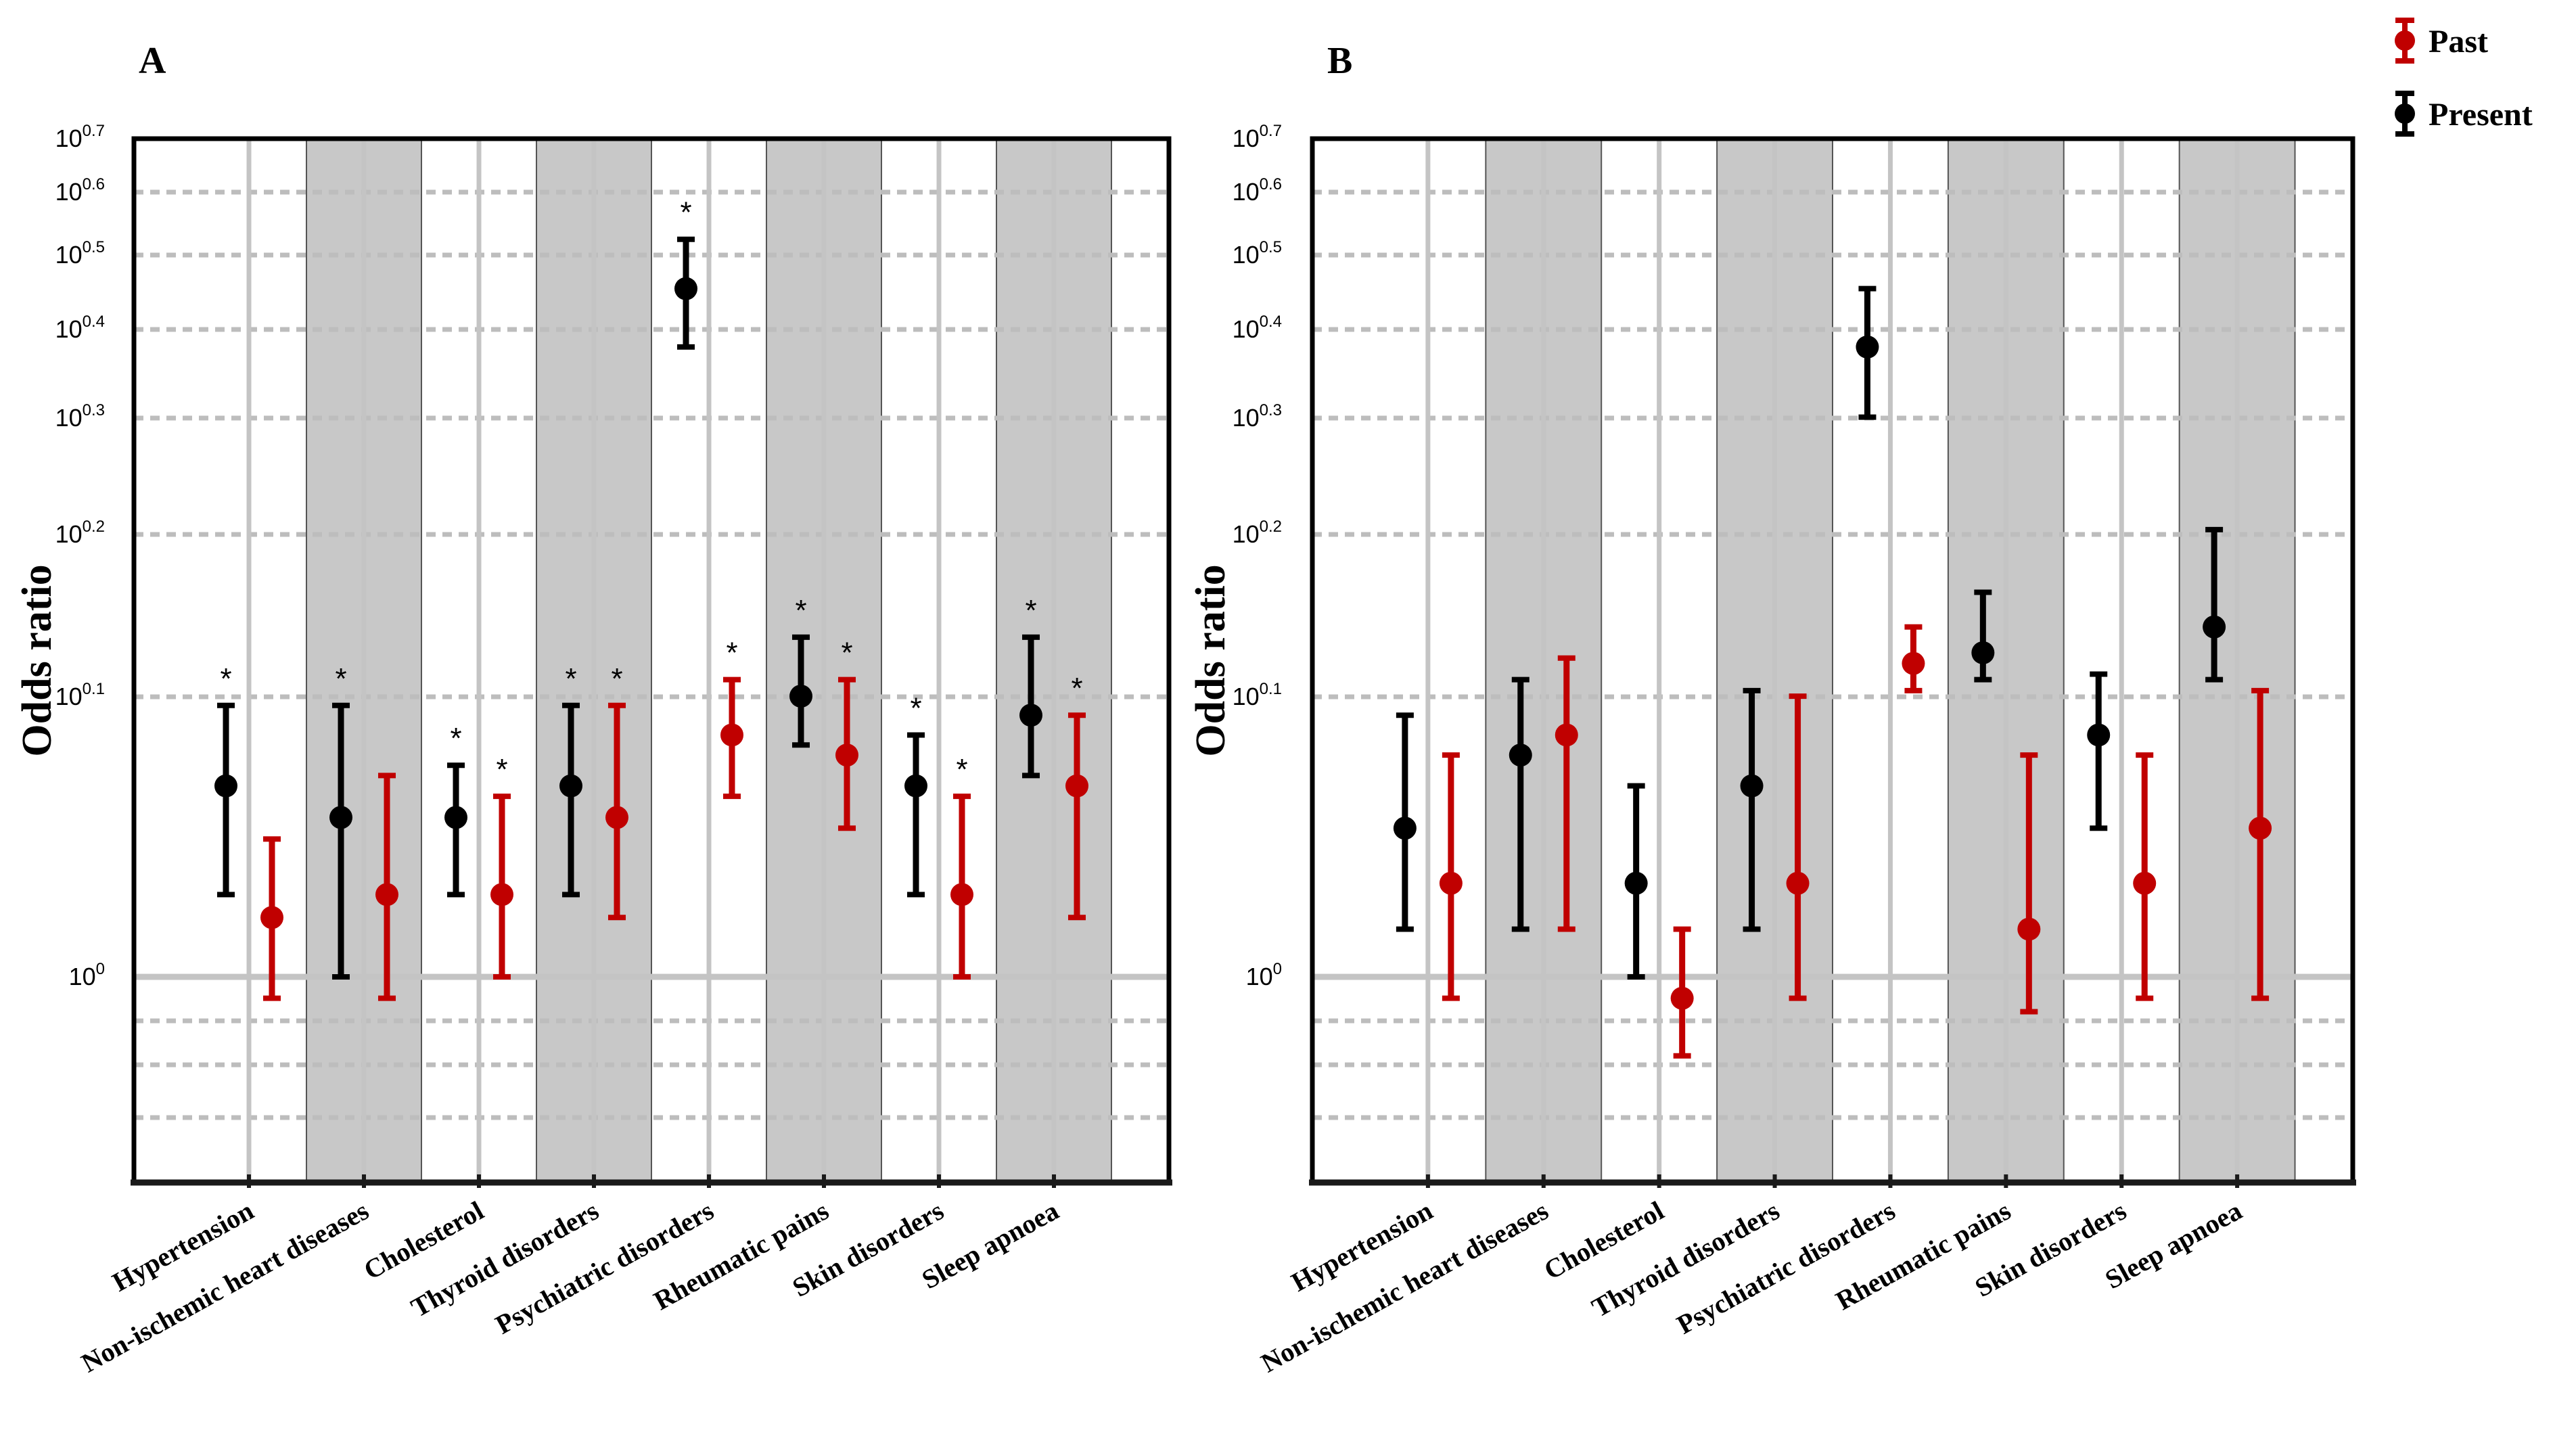 Image resolution: width=2576 pixels, height=1445 pixels. What do you see at coordinates (2405, 41) in the screenshot?
I see `legend-past-marker` at bounding box center [2405, 41].